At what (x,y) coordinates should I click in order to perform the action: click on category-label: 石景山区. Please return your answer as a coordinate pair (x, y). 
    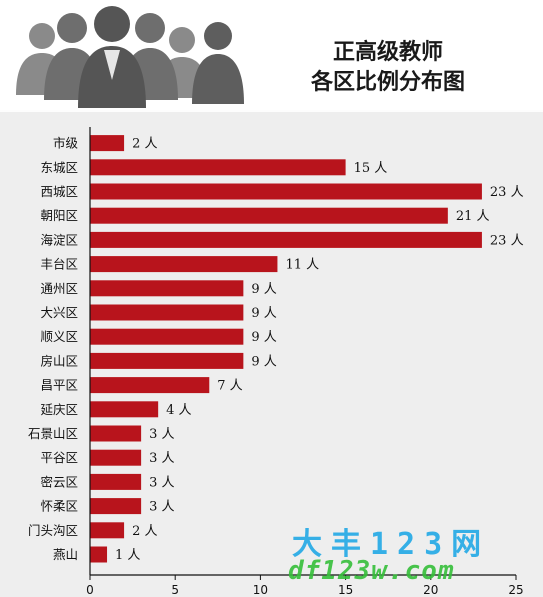
    Looking at the image, I should click on (53, 433).